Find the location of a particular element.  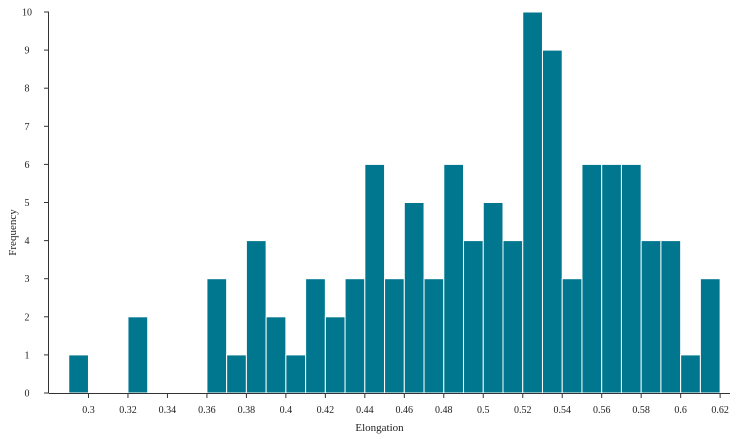

y-axis-title: Frequency is located at coordinates (13, 232).